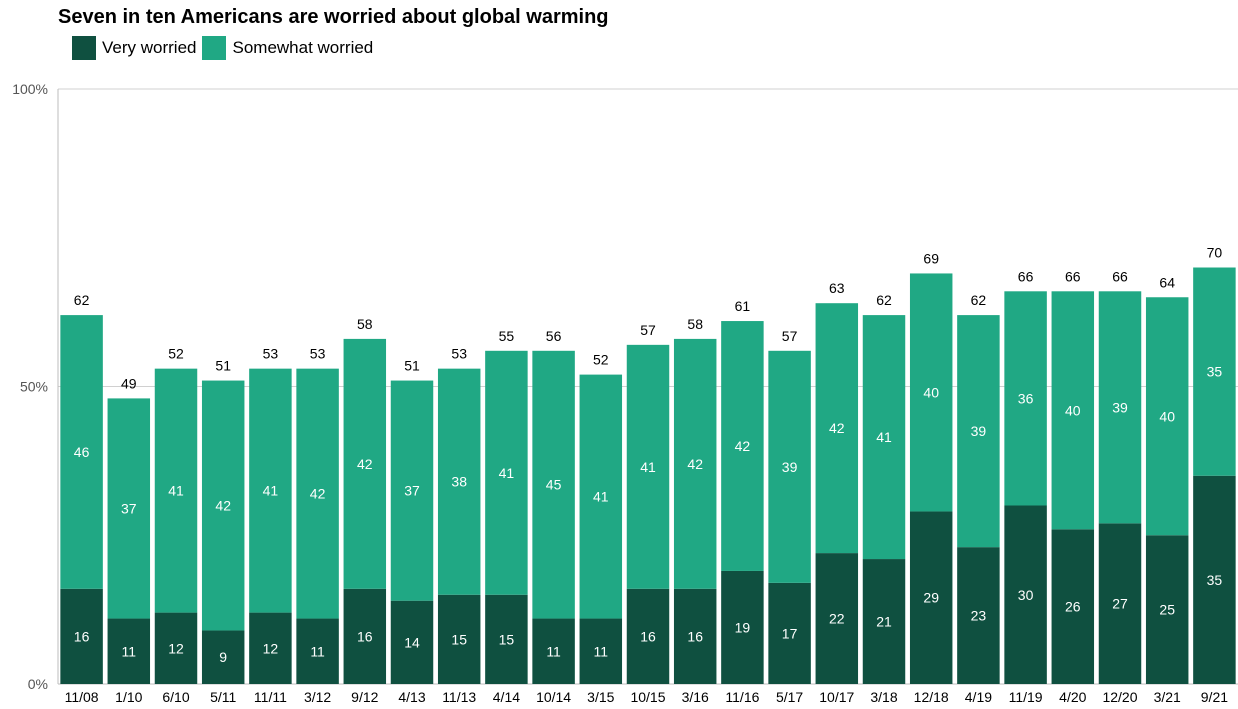 This screenshot has width=1238, height=709. What do you see at coordinates (38, 684) in the screenshot?
I see `y-tick-label: 0%` at bounding box center [38, 684].